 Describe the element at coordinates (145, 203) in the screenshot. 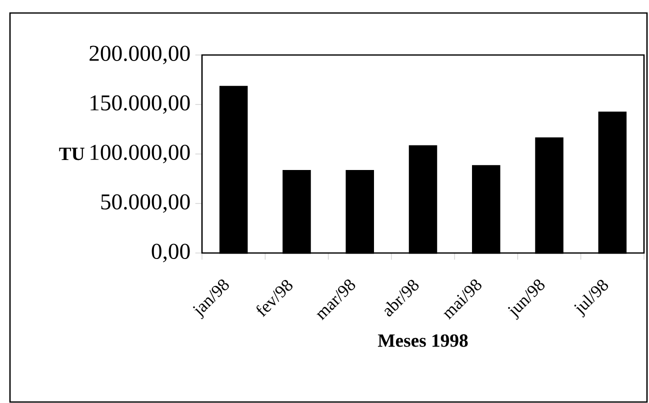

I see `y-tick-label: 50.000,00` at that location.